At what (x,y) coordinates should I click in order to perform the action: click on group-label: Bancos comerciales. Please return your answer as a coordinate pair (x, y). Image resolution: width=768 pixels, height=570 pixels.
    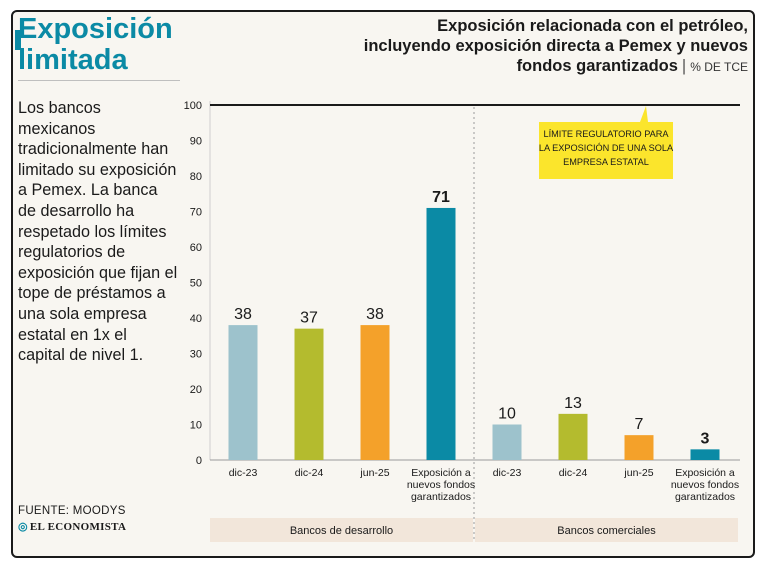
    Looking at the image, I should click on (606, 531).